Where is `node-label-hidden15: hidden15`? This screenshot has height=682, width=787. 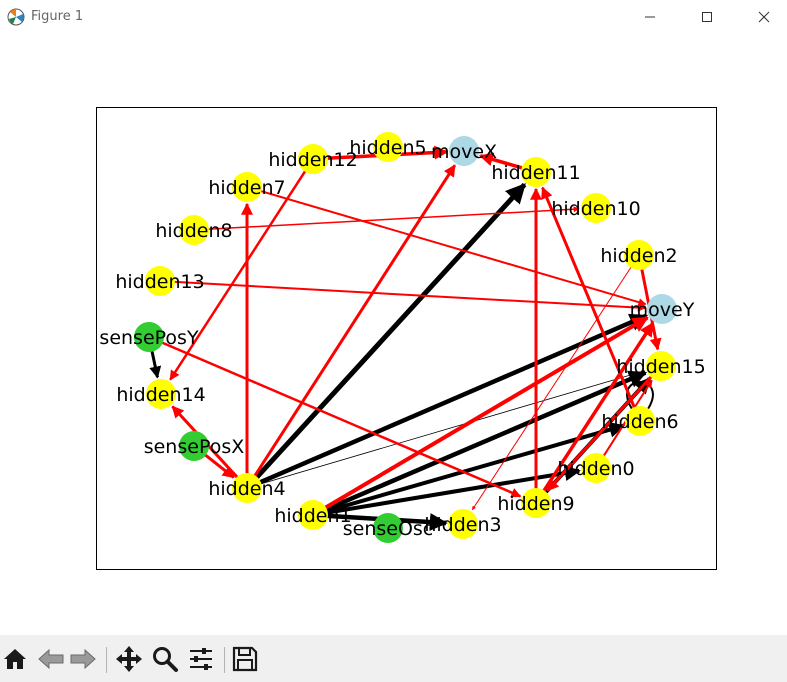 node-label-hidden15: hidden15 is located at coordinates (660, 367).